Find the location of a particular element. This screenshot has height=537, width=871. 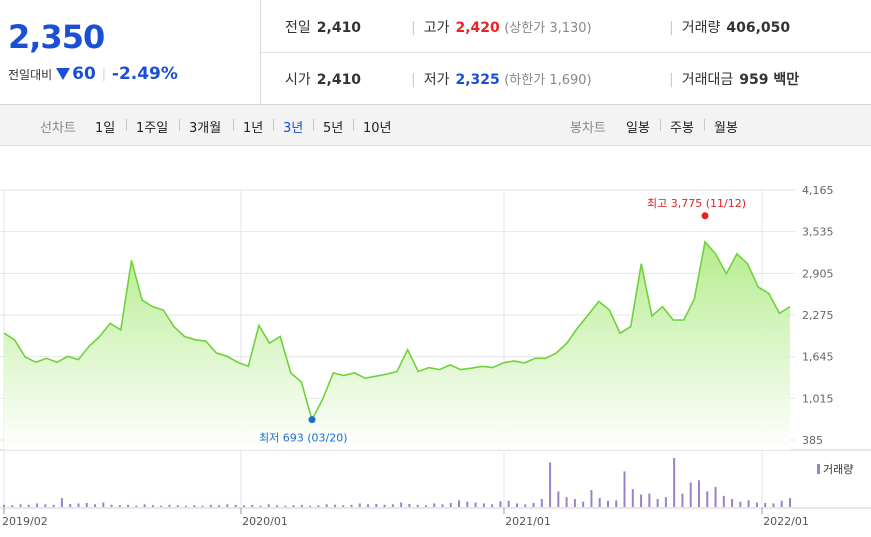

change-percent: -2.49% is located at coordinates (144, 74).